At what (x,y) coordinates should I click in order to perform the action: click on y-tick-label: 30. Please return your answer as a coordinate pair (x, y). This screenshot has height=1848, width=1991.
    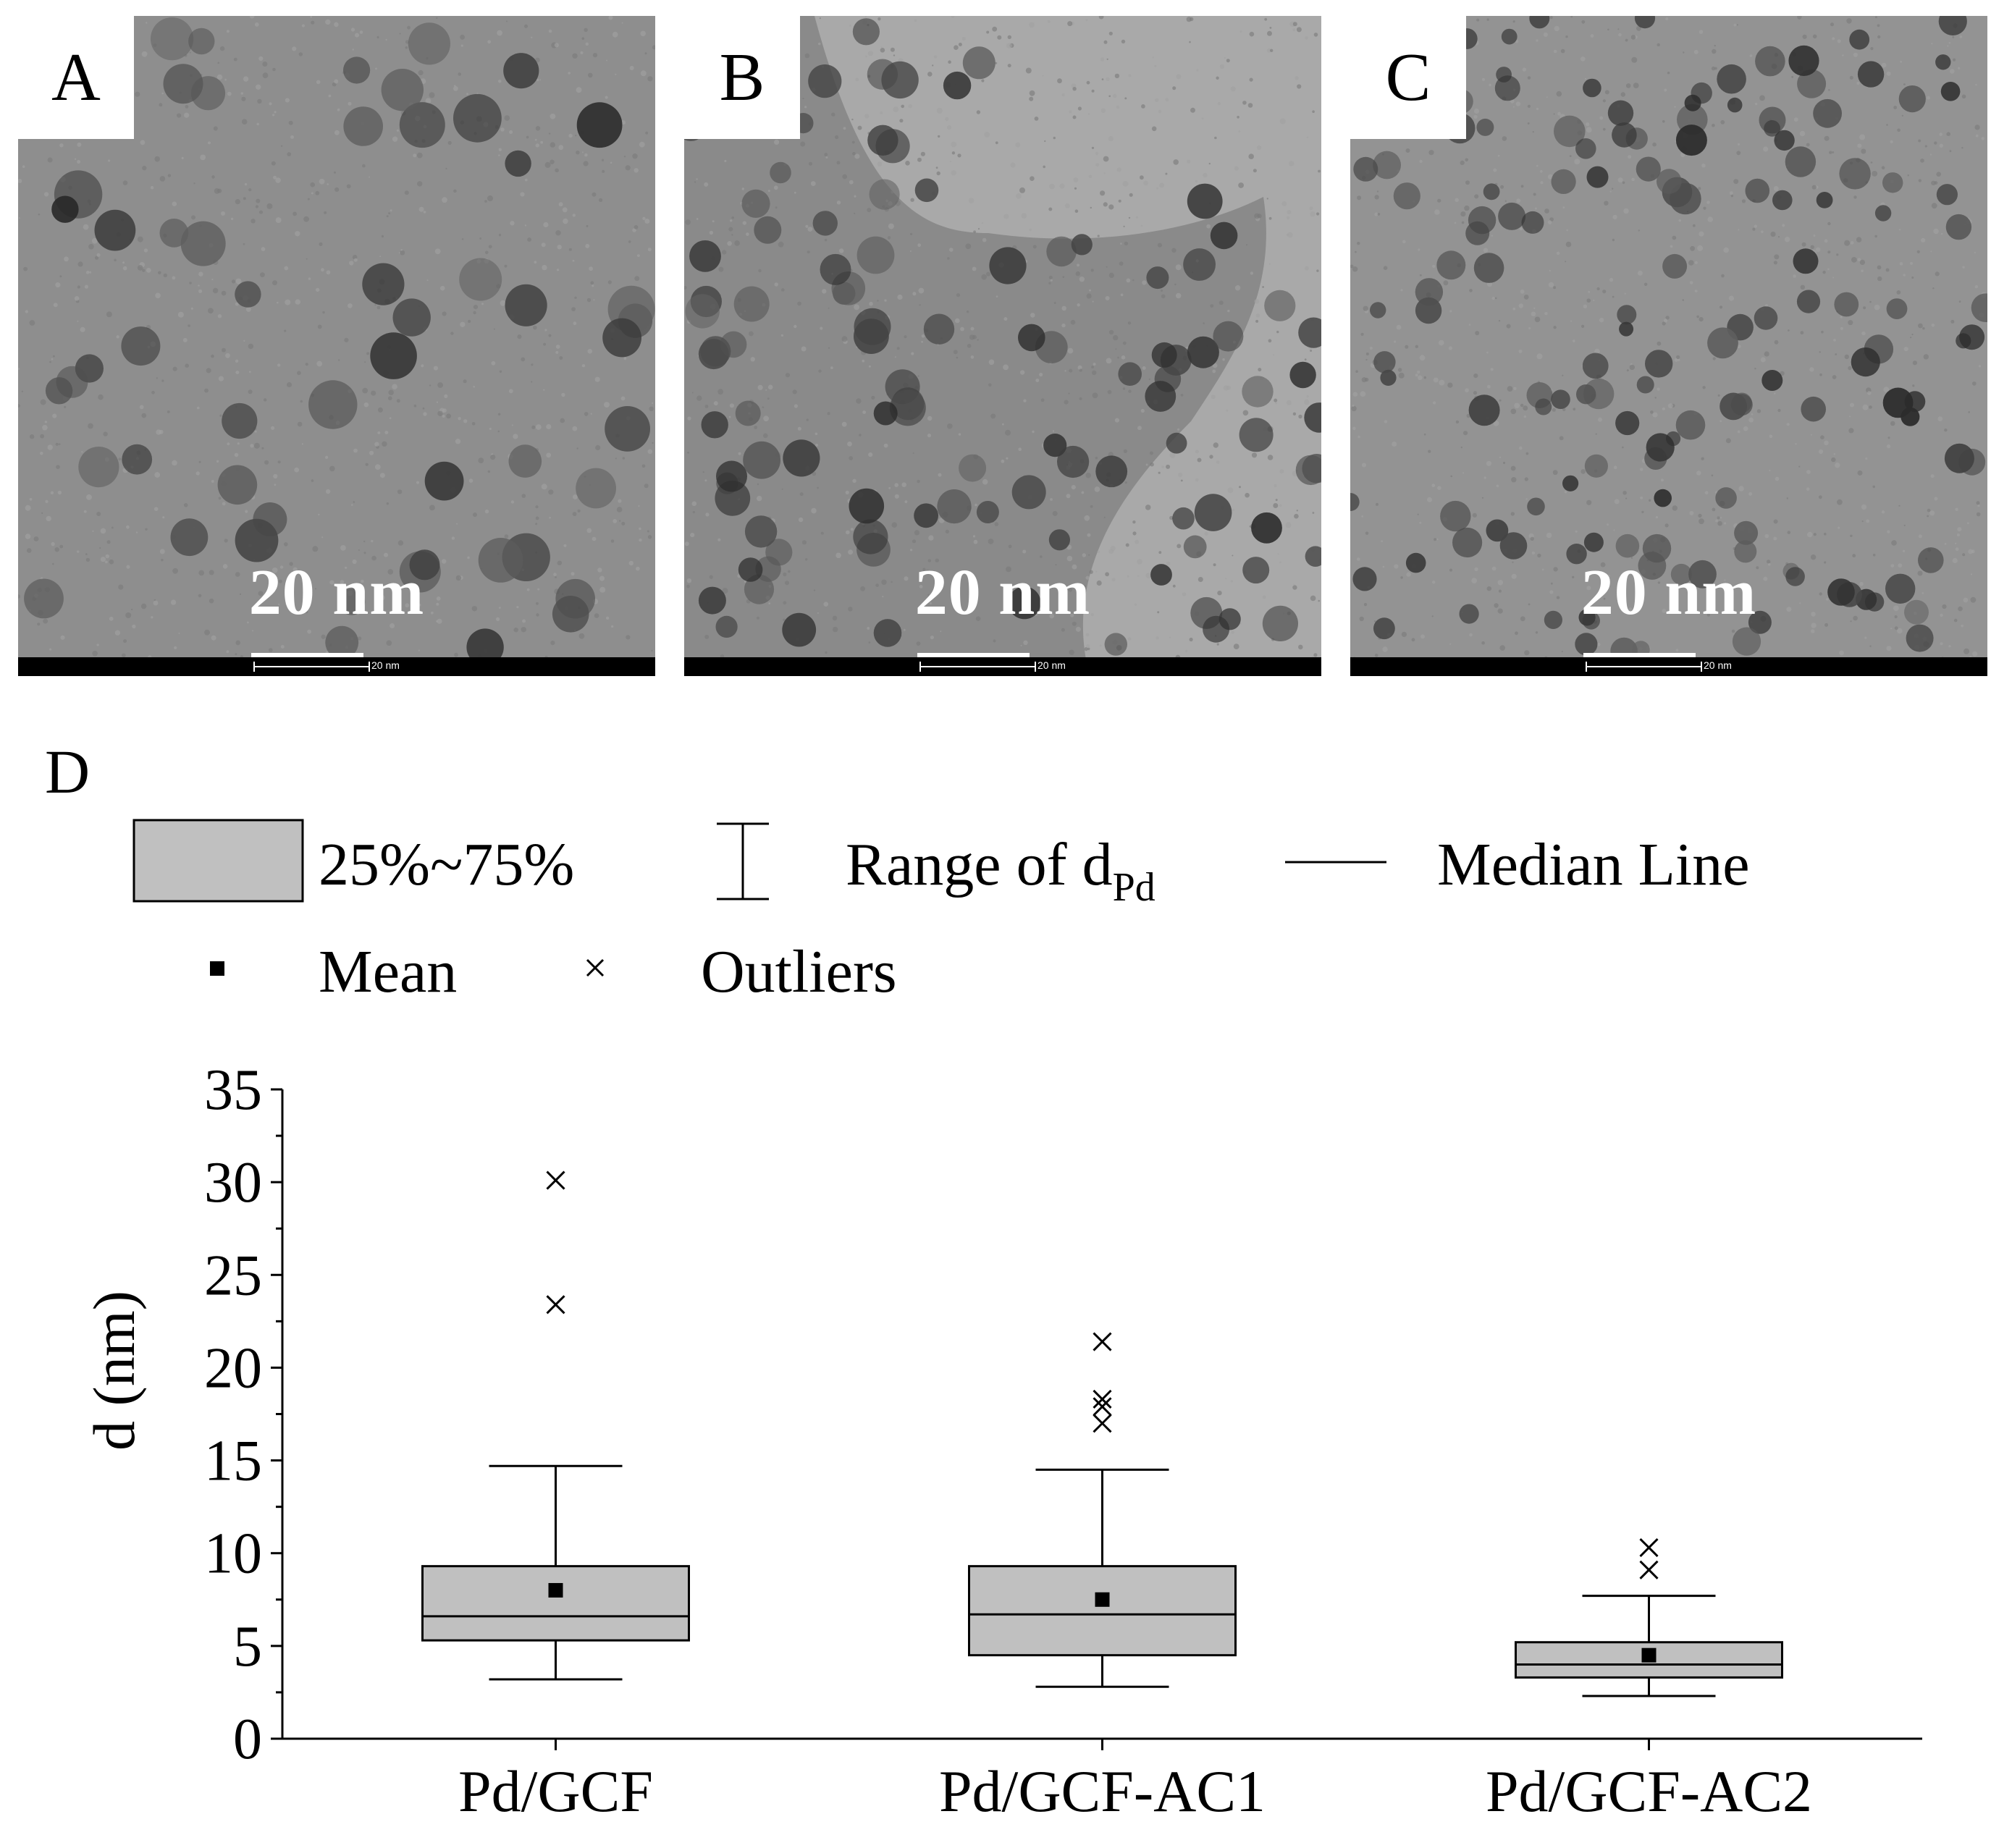
    Looking at the image, I should click on (233, 1183).